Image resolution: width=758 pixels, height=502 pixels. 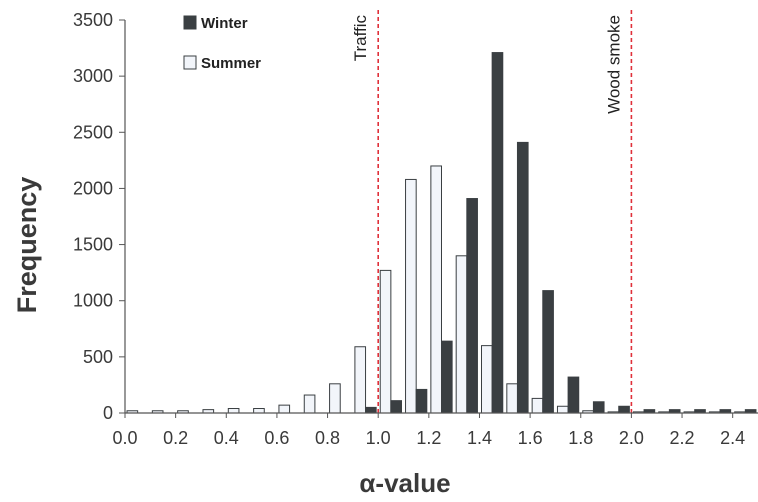 I want to click on x-tick-label: 1.8, so click(x=580, y=438).